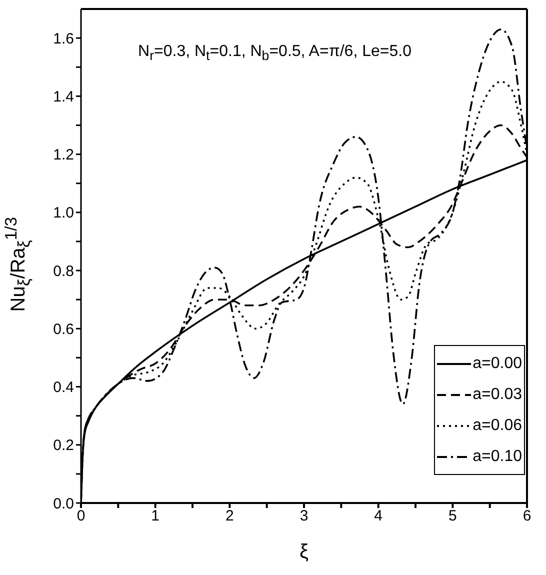  Describe the element at coordinates (229, 516) in the screenshot. I see `x-tick-label: 2` at that location.